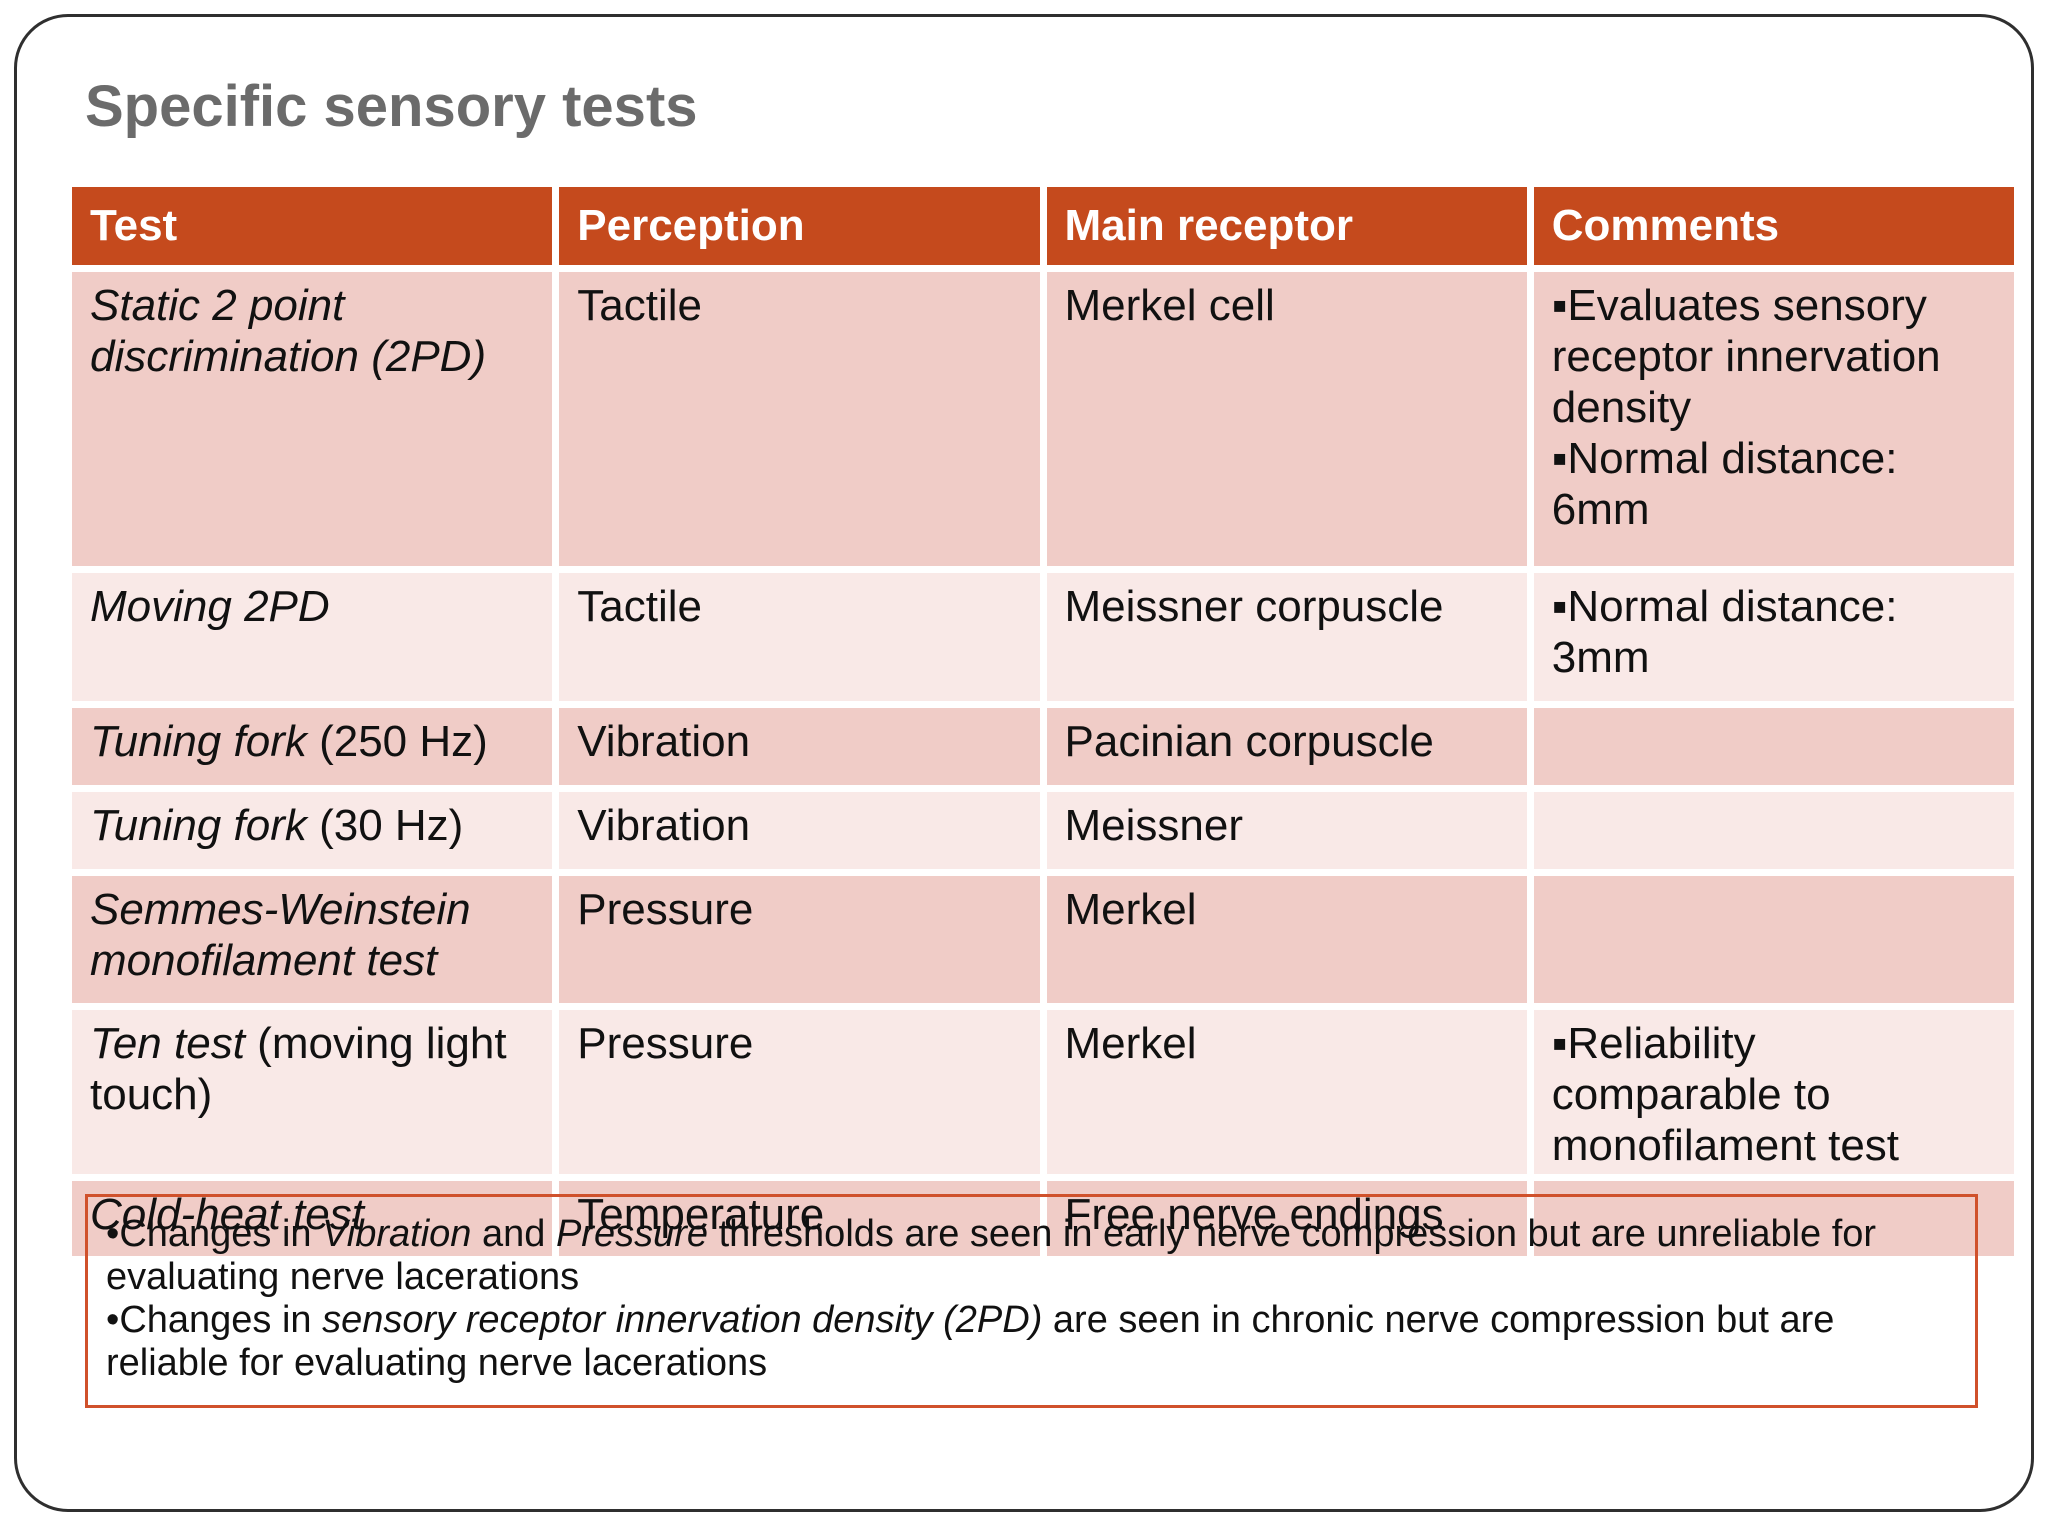 Image resolution: width=2048 pixels, height=1536 pixels. Describe the element at coordinates (288, 331) in the screenshot. I see `text-segment: Static 2 point discrimination (2PD)` at that location.